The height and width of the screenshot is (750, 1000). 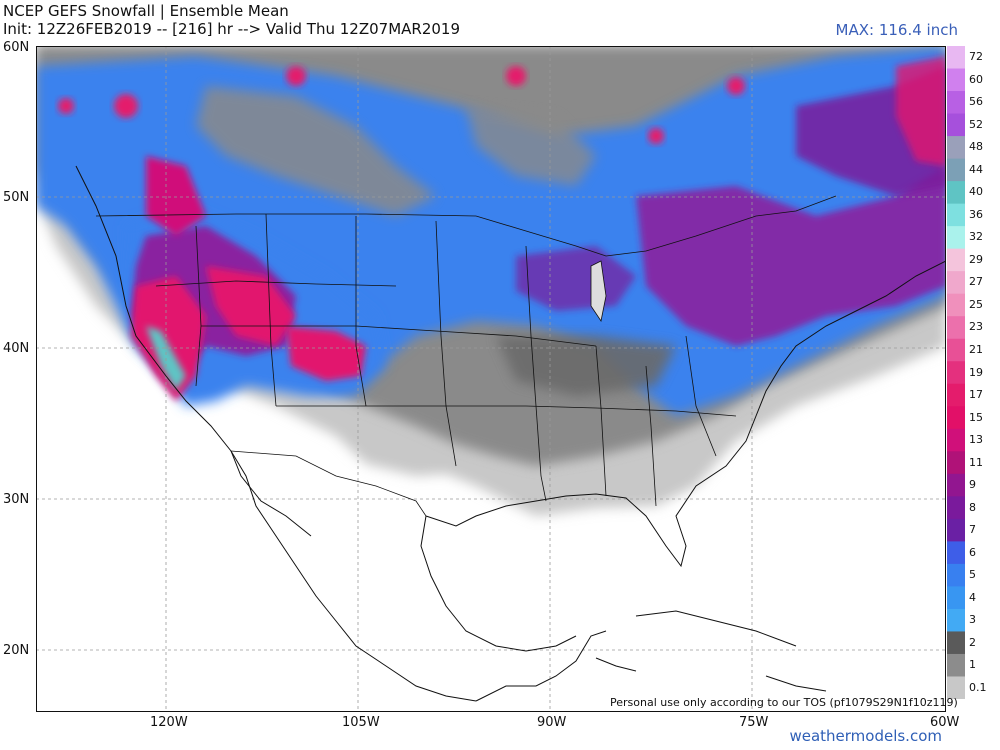 I want to click on snow-very-heavy-sierra, so click(x=168, y=338).